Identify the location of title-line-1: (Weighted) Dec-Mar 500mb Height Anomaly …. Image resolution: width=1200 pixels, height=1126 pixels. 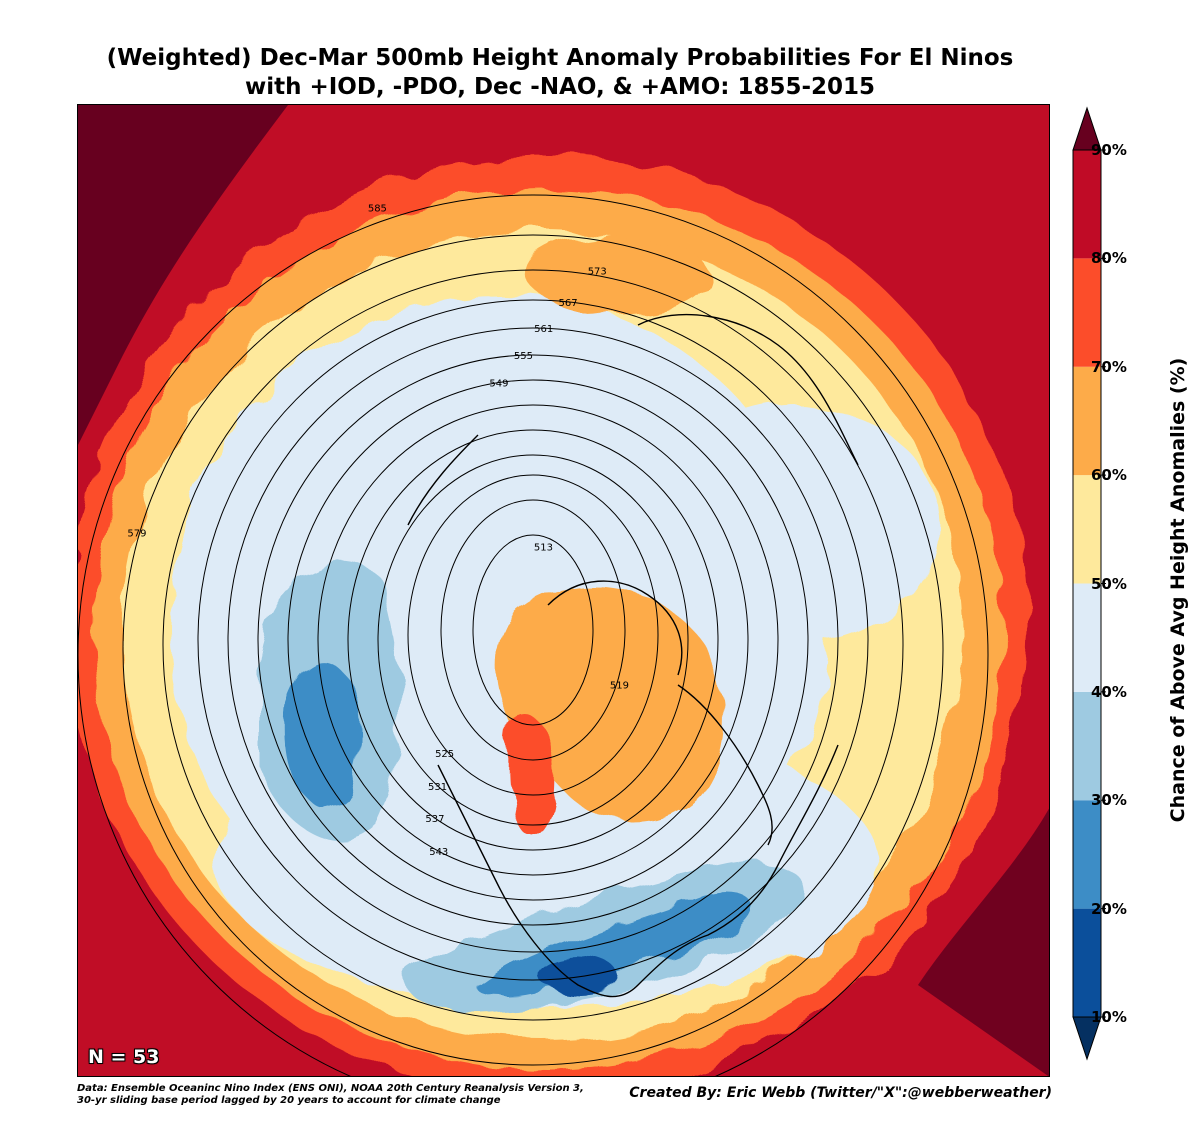
(560, 58).